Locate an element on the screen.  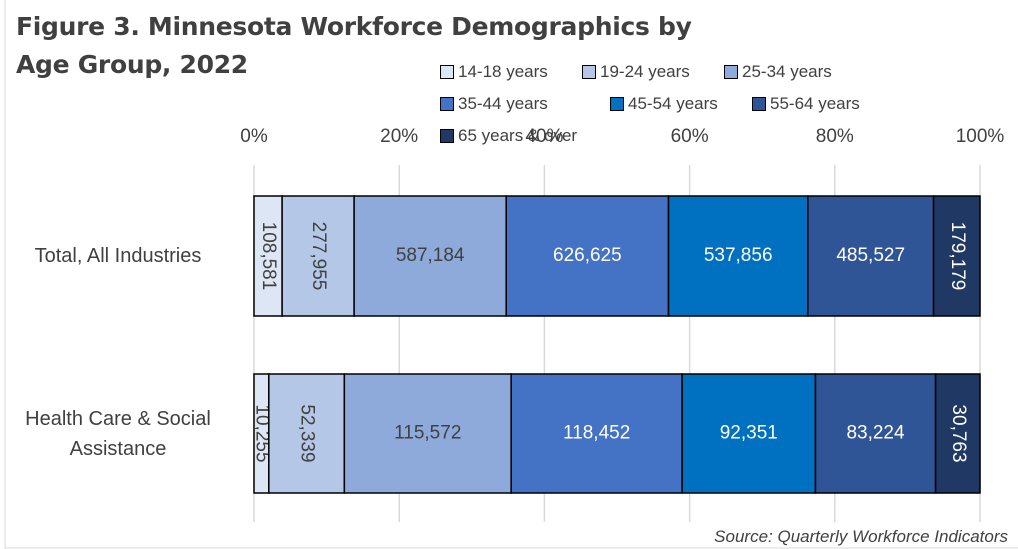
x-tick-label: 20% is located at coordinates (399, 136).